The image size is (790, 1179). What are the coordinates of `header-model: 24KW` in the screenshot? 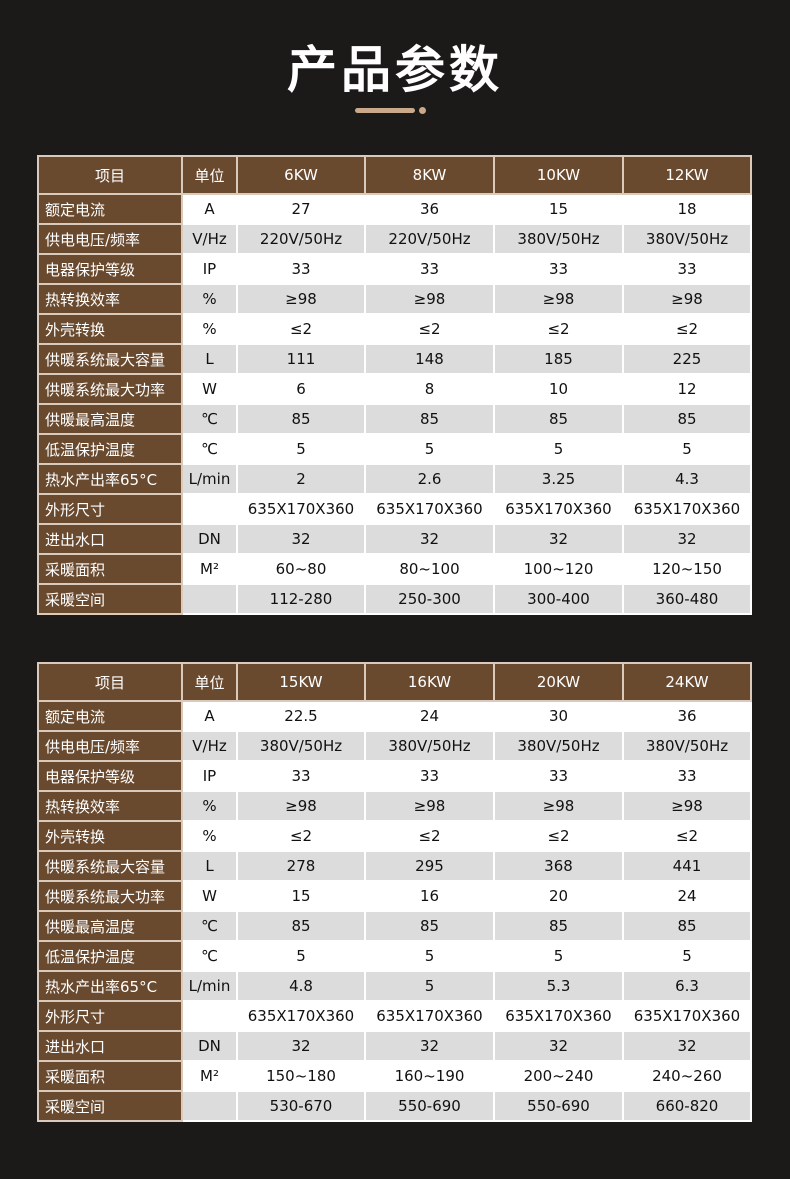 It's located at (687, 682).